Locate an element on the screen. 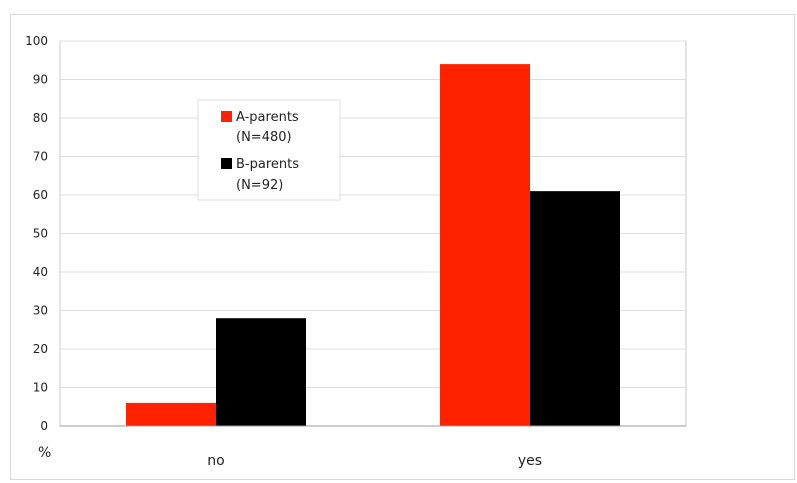 The width and height of the screenshot is (797, 483). legend: A-parents (N=480) B-parents (N=92) is located at coordinates (269, 150).